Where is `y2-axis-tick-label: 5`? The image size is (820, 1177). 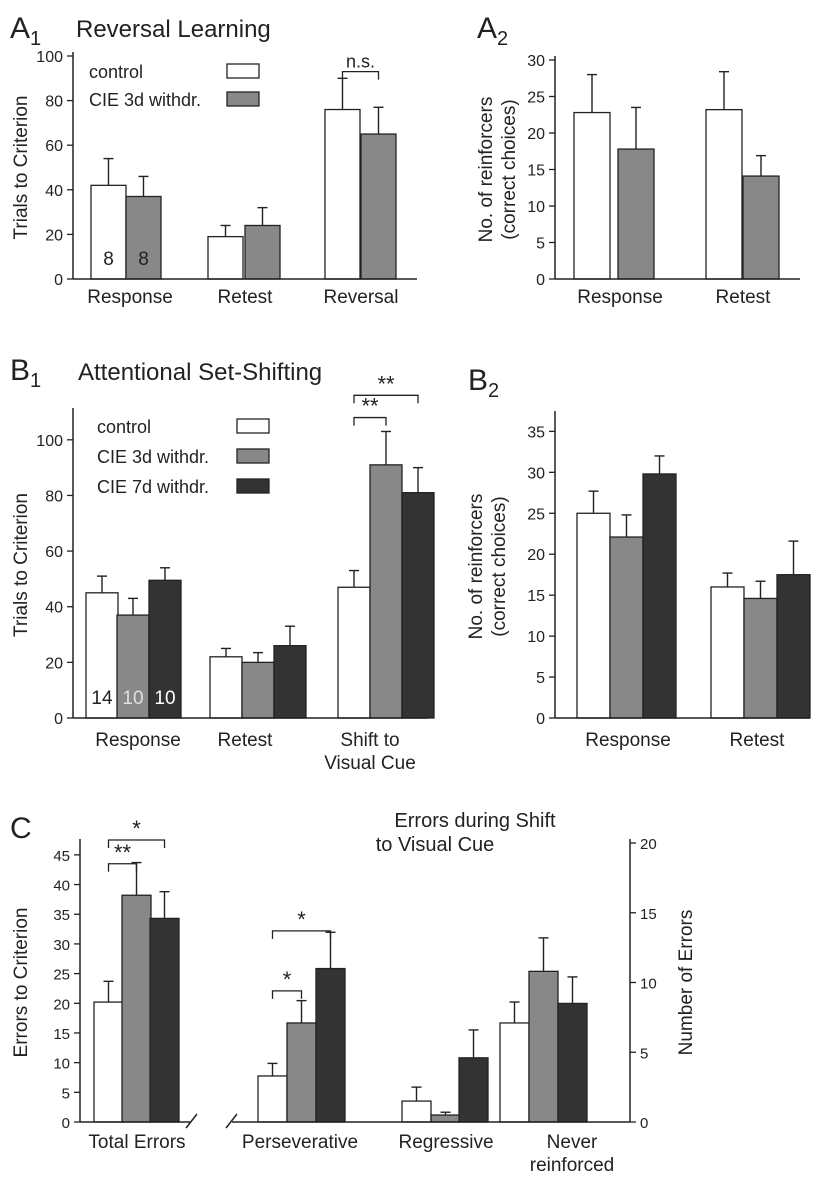 y2-axis-tick-label: 5 is located at coordinates (644, 1053).